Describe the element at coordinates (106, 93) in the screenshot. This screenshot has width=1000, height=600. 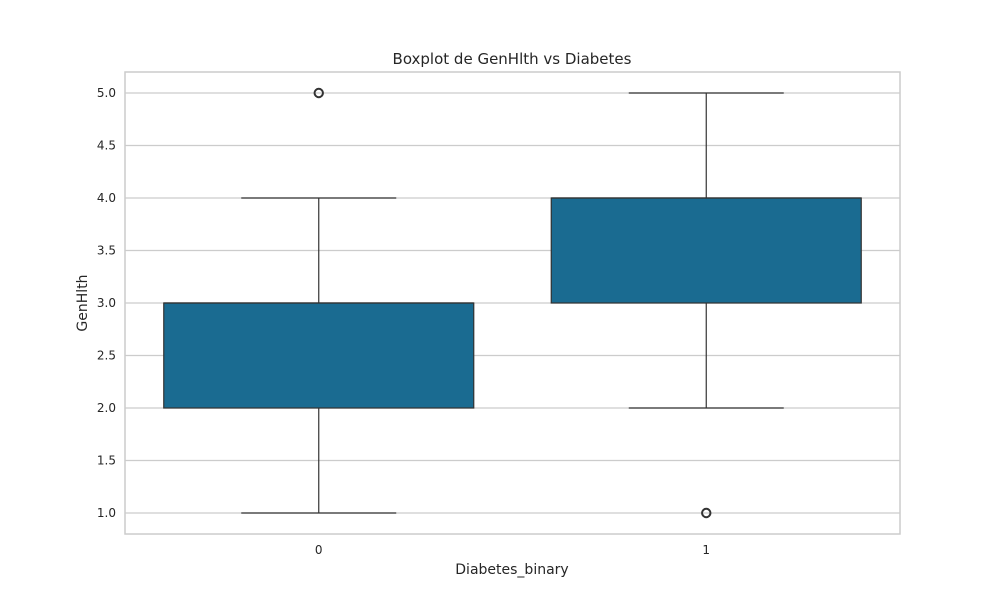
I see `y-tick-label: 5.0` at that location.